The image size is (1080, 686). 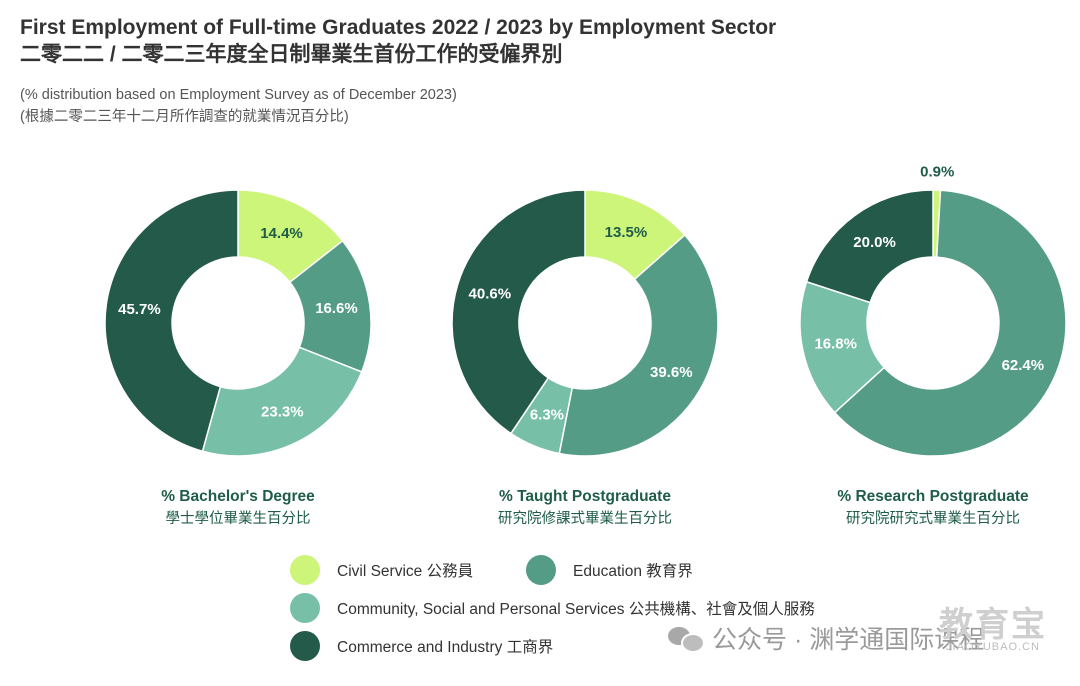 What do you see at coordinates (835, 343) in the screenshot?
I see `label-research-community: 16.8%` at bounding box center [835, 343].